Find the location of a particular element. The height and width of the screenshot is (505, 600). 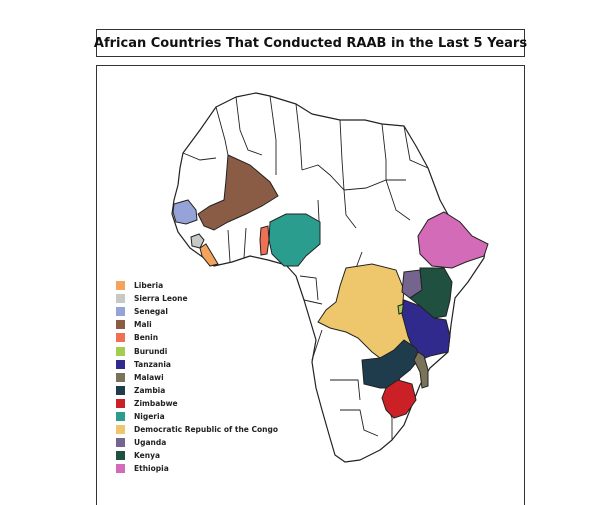

legend-label: Zambia is located at coordinates (150, 390).